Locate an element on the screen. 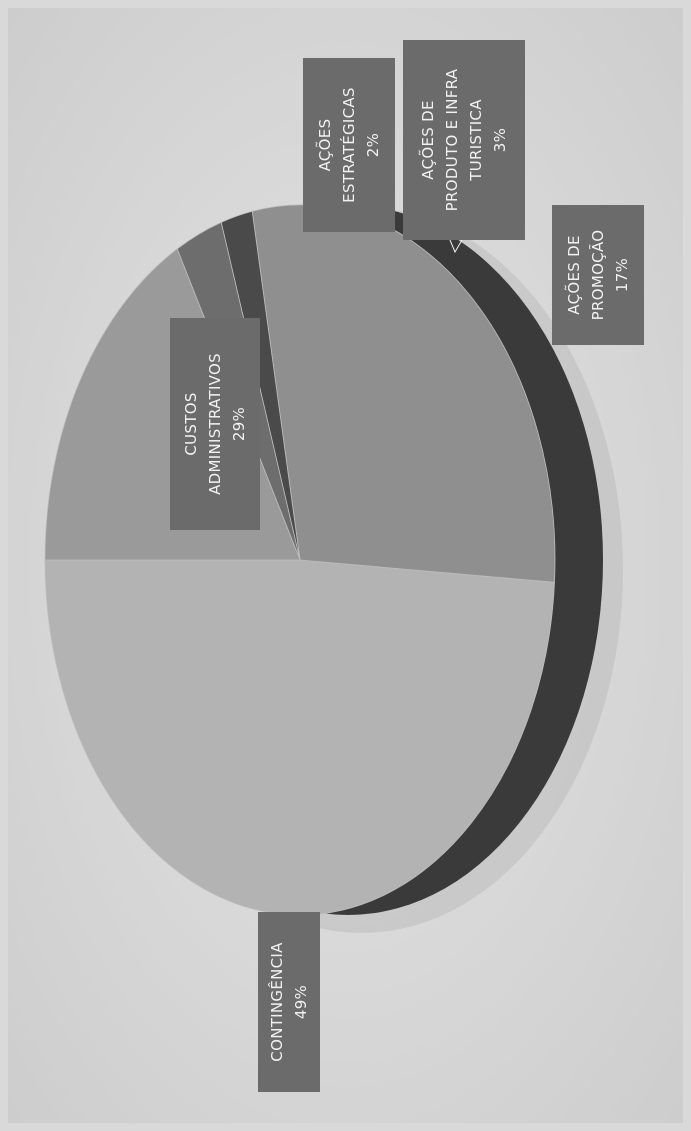 This screenshot has width=691, height=1131. data-label-category: PRODUTO E INFRA is located at coordinates (452, 139).